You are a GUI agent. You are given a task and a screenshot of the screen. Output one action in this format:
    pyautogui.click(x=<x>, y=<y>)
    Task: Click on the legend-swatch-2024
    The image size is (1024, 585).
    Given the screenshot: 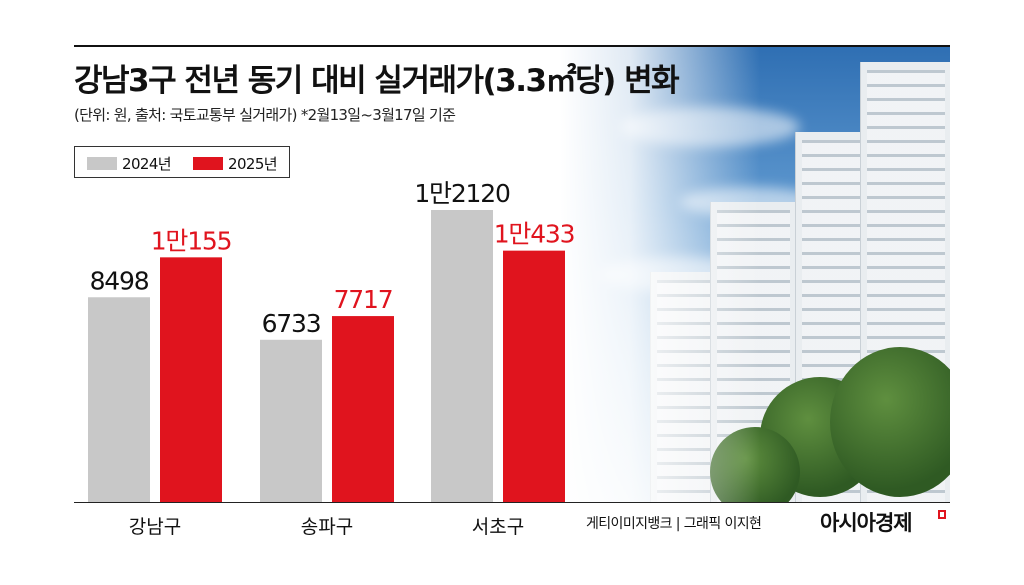 What is the action you would take?
    pyautogui.click(x=102, y=163)
    